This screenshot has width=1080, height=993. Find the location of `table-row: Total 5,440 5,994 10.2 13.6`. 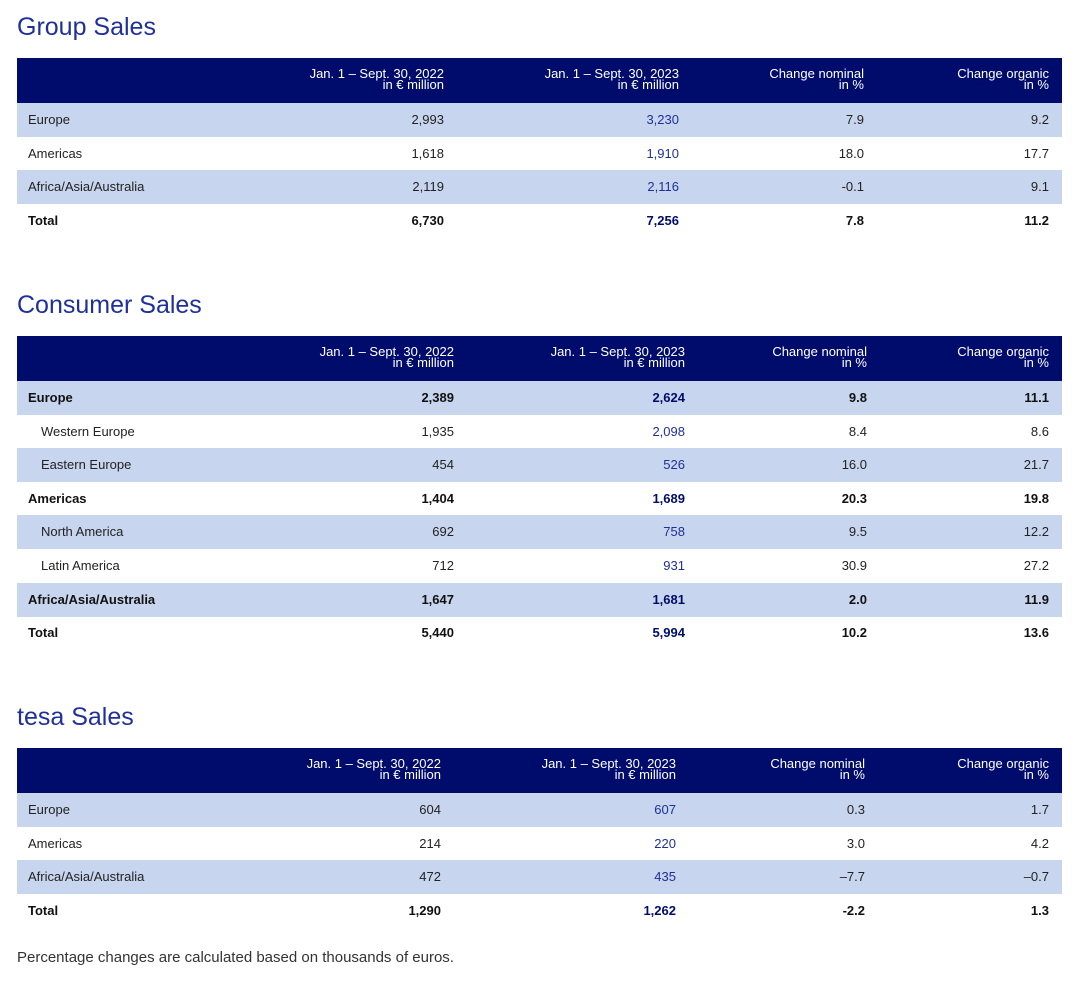

table-row: Total 5,440 5,994 10.2 13.6 is located at coordinates (539, 633).